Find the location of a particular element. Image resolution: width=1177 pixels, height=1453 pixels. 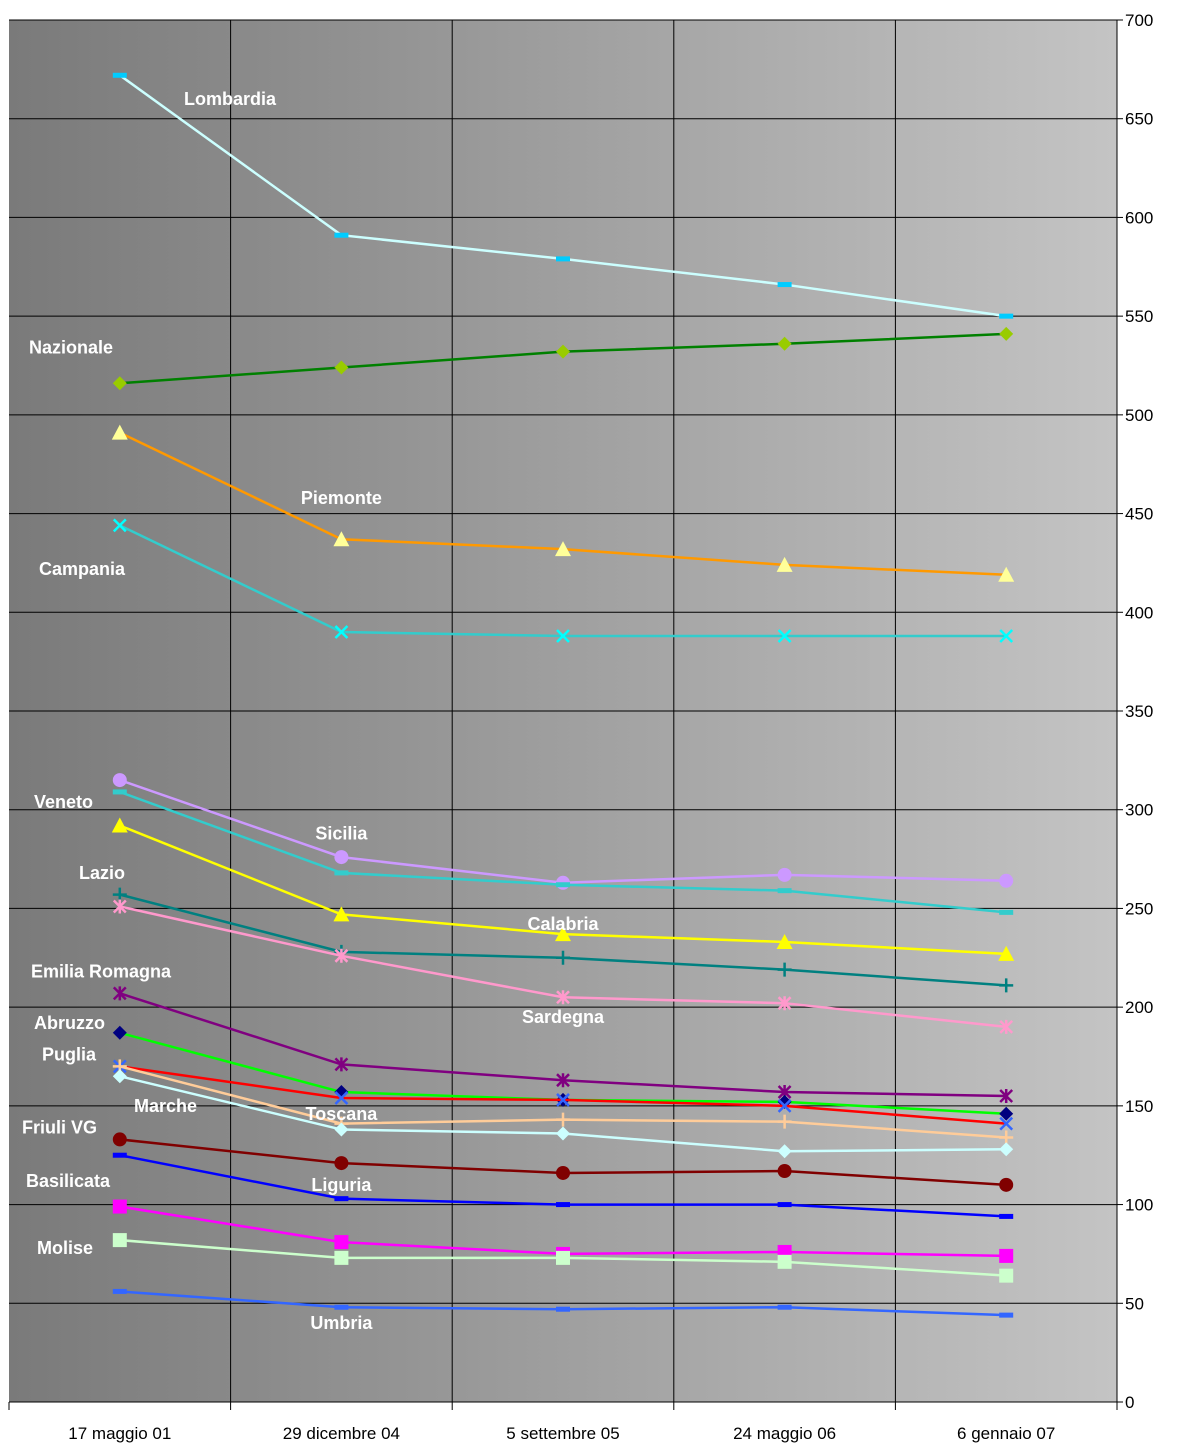

y-tick-label: 600 is located at coordinates (1139, 217).